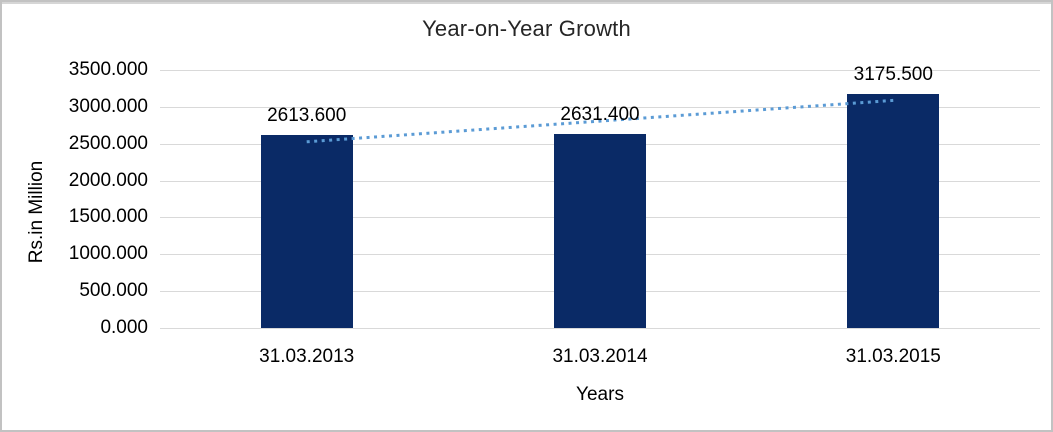 This screenshot has height=432, width=1053. Describe the element at coordinates (893, 74) in the screenshot. I see `bar-data-label: 3175.500` at that location.